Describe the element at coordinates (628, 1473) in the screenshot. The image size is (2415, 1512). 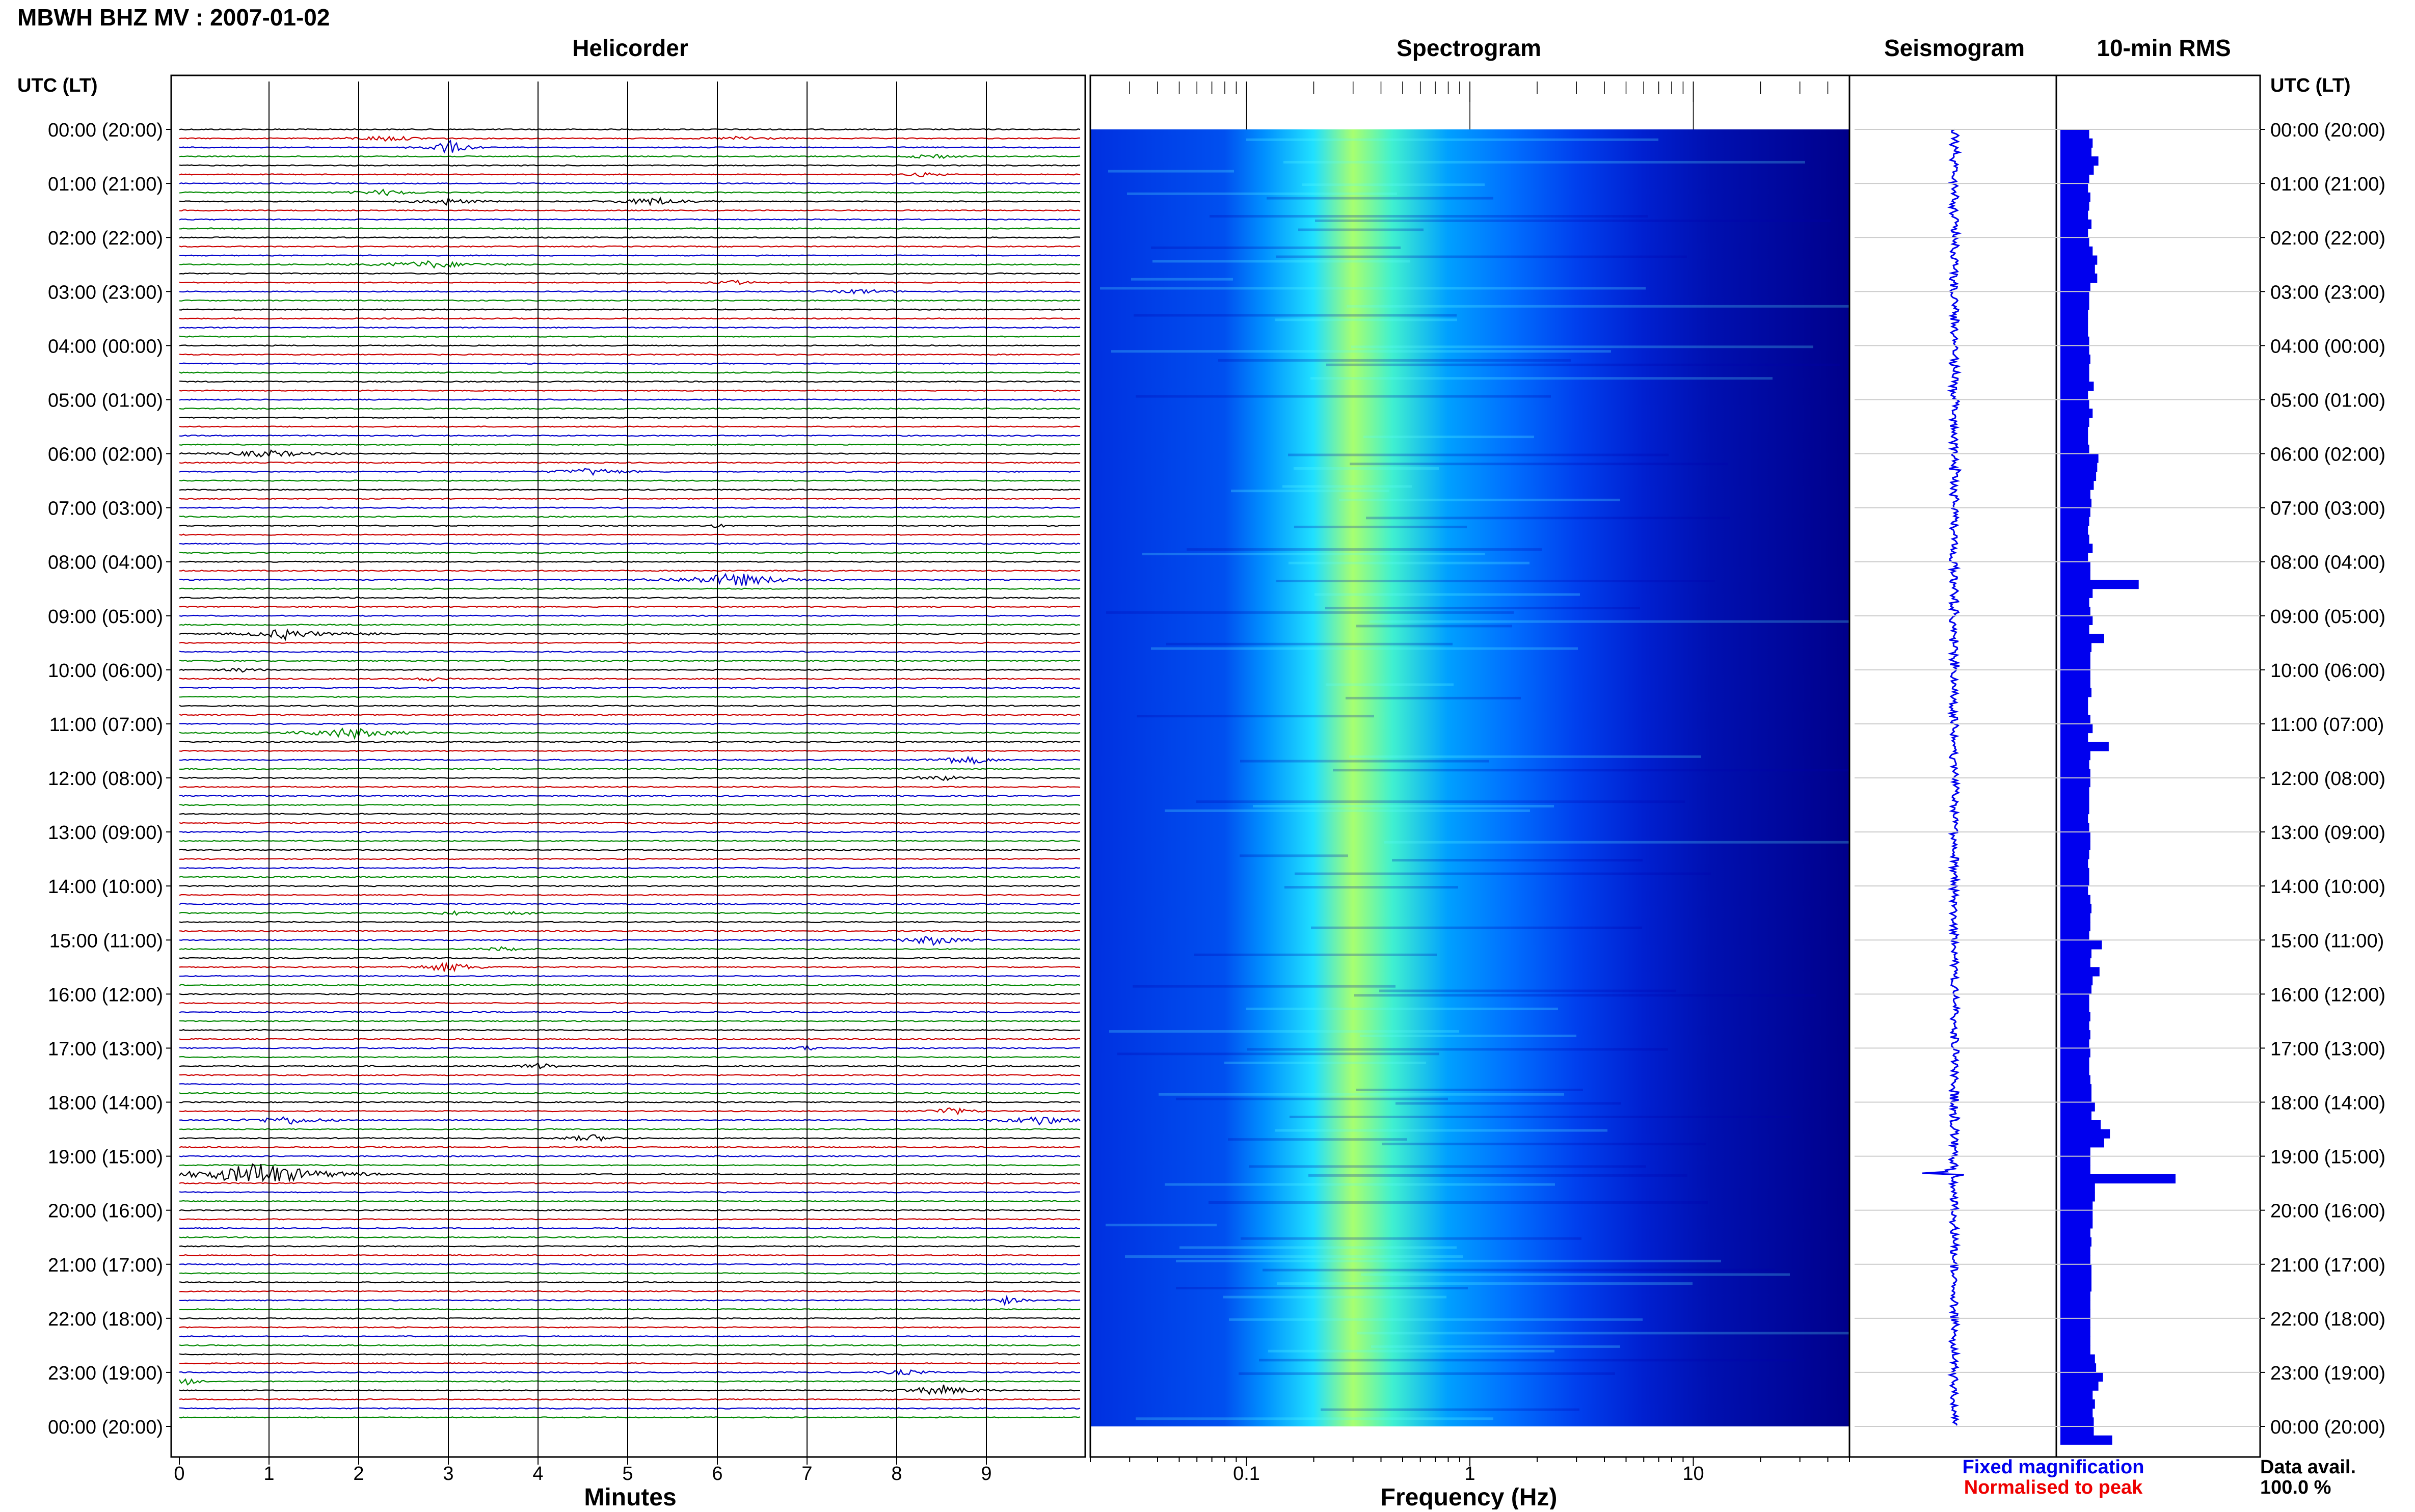
I see `minute-tick-label: 5` at that location.